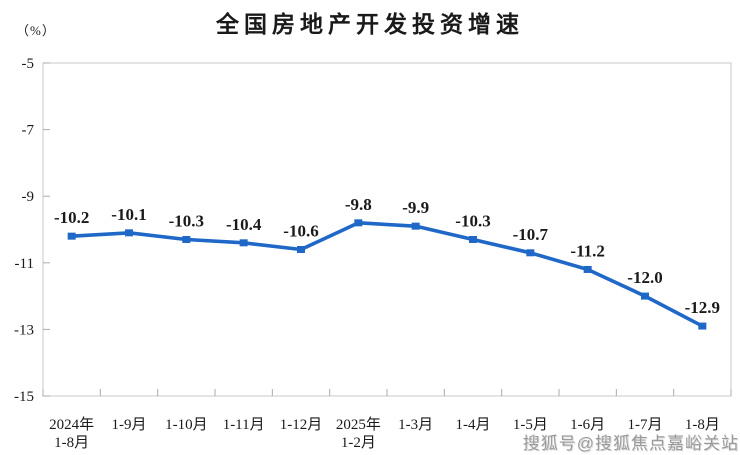 This screenshot has height=455, width=740. What do you see at coordinates (28, 131) in the screenshot?
I see `y-tick-label: -7` at bounding box center [28, 131].